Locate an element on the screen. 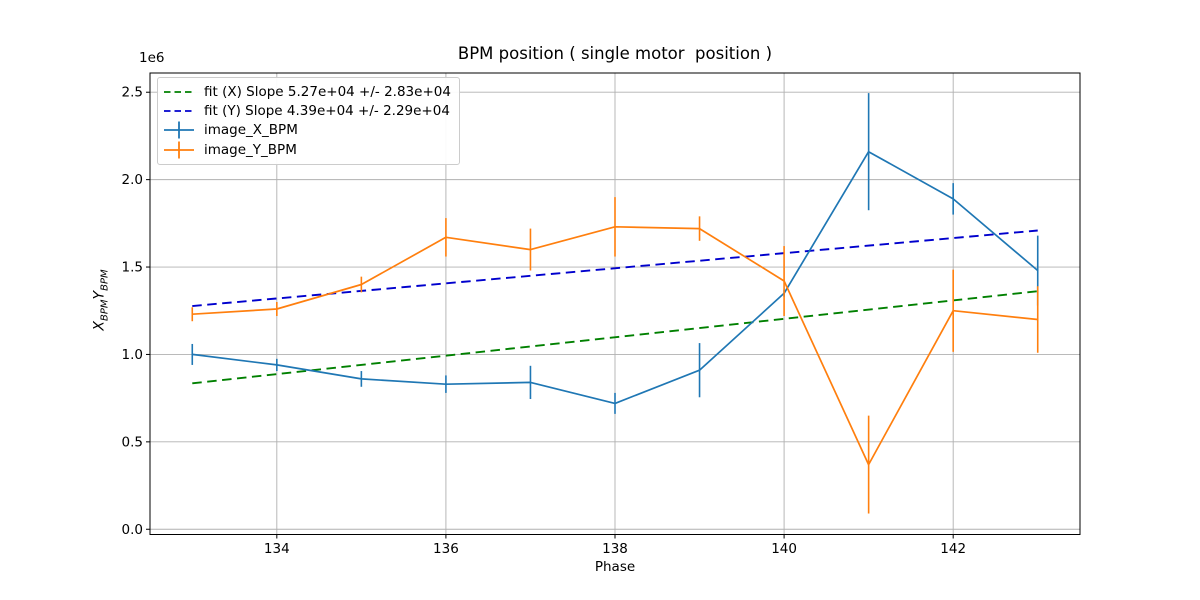 The image size is (1200, 600). ylabel-x-symbol: X is located at coordinates (99, 326).